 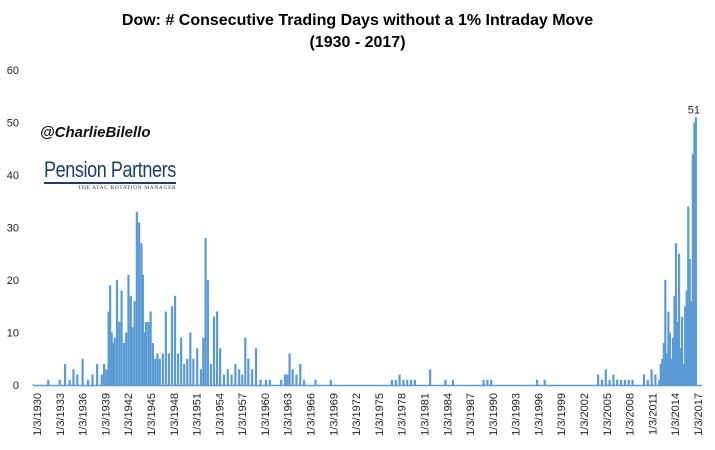 What do you see at coordinates (61, 414) in the screenshot?
I see `x-tick-label: 1/3/1933` at bounding box center [61, 414].